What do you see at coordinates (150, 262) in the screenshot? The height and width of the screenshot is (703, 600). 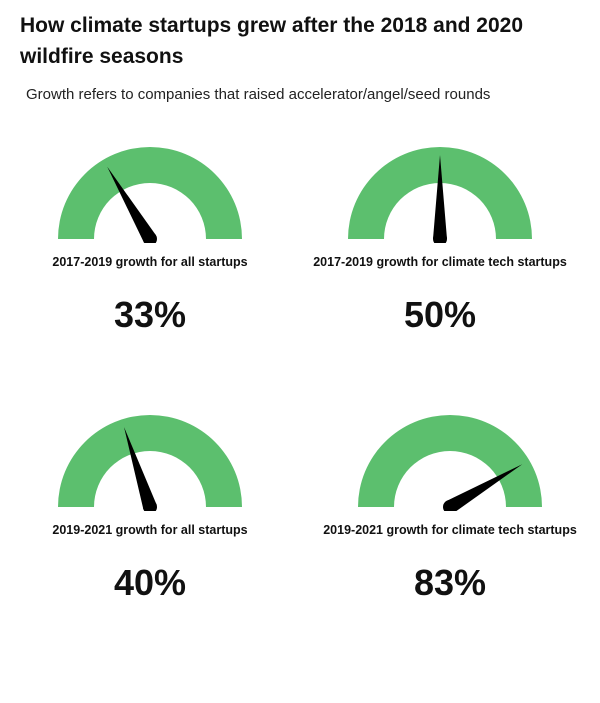 I see `gauge-label-1: 2017-2019 growth for all startups` at bounding box center [150, 262].